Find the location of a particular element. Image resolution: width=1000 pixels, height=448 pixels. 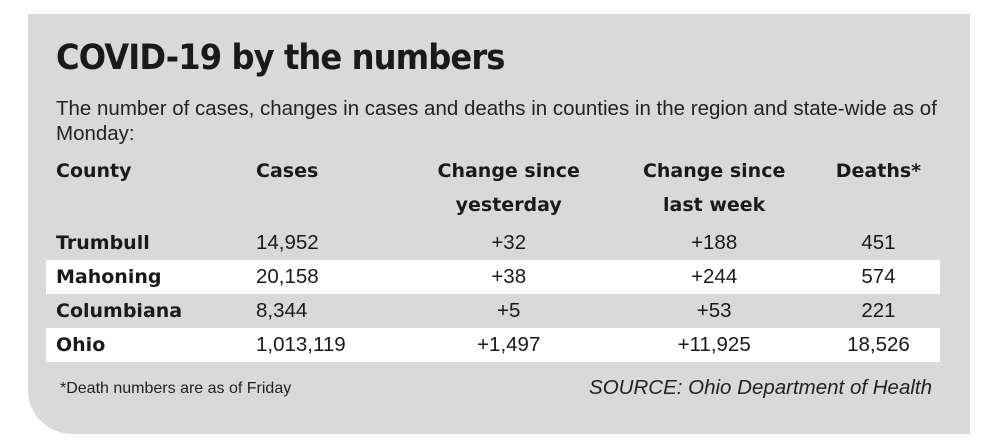

change-week-cell: +188 is located at coordinates (714, 242).